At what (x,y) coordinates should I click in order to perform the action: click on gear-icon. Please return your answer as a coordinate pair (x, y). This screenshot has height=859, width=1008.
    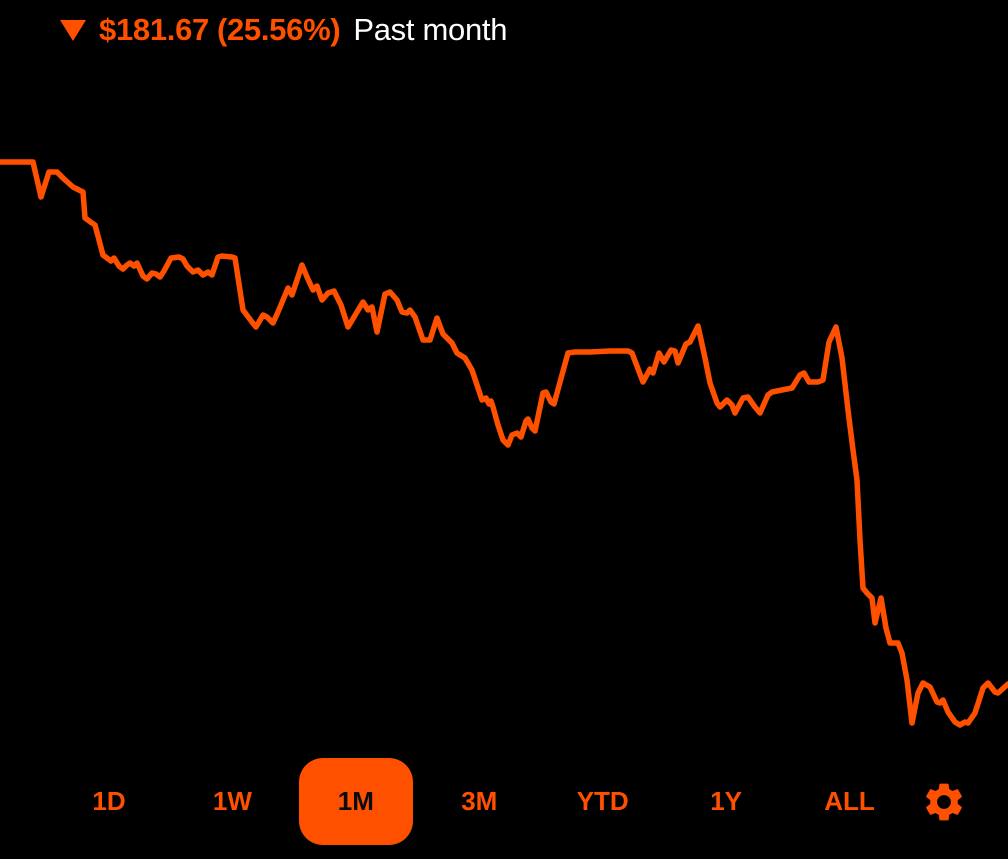
    Looking at the image, I should click on (944, 801).